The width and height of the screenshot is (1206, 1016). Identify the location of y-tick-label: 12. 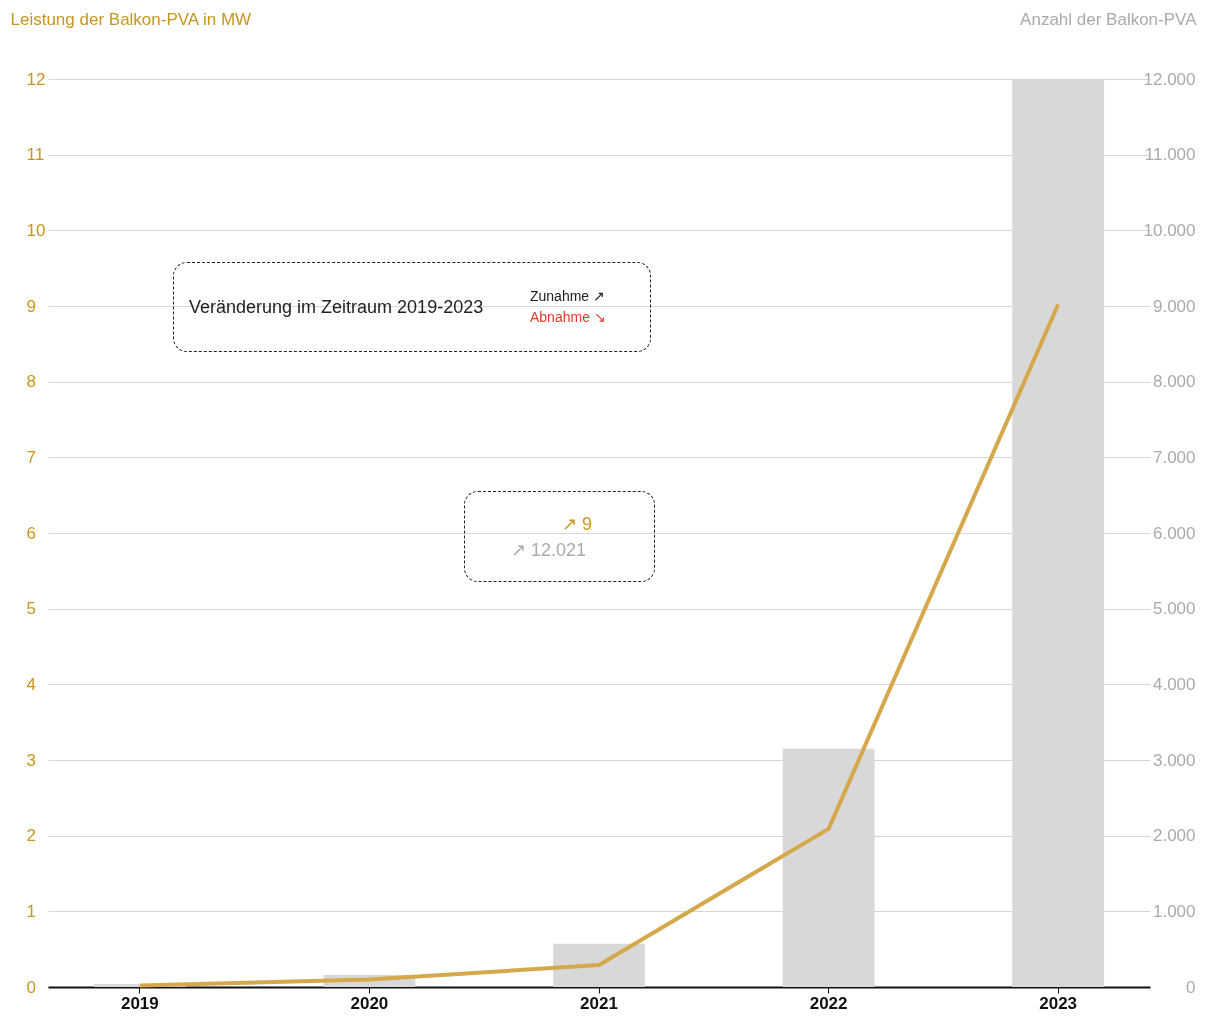
(36, 79).